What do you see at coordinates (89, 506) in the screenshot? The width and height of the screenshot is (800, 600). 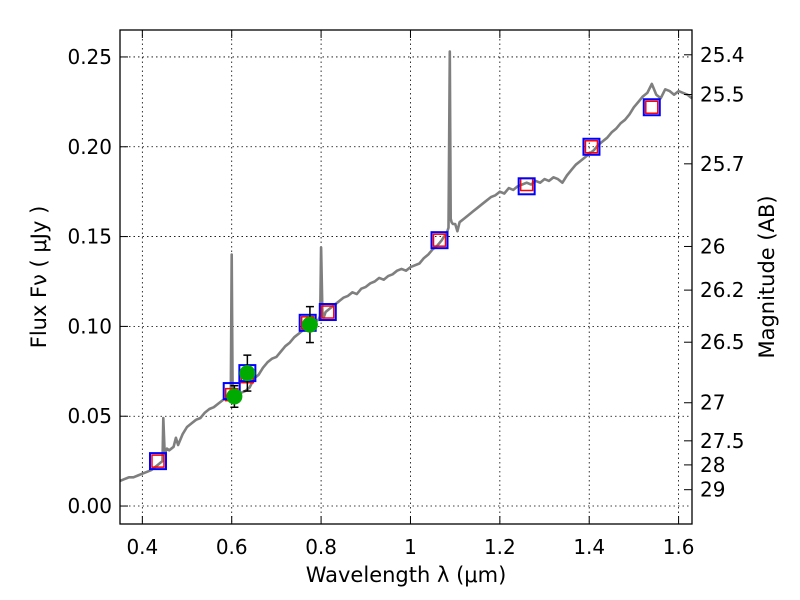 I see `y-tick-label: 0.00` at bounding box center [89, 506].